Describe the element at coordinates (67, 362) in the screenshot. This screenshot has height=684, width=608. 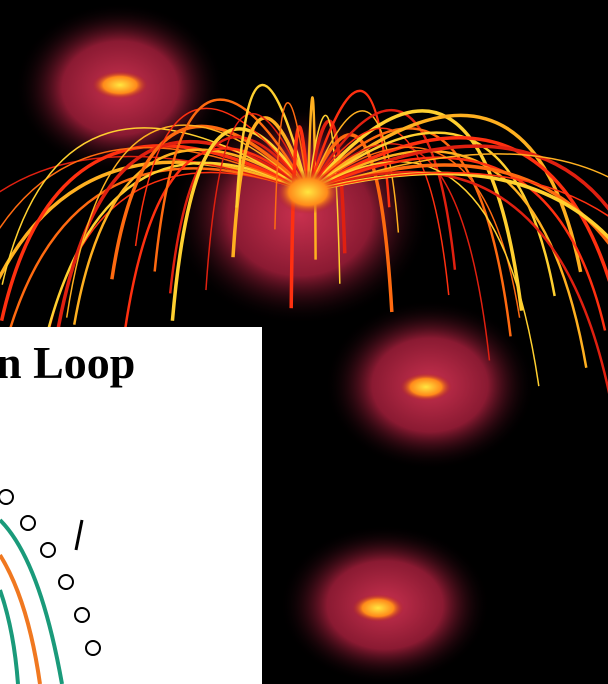
I see `slide-title: n Loop` at that location.